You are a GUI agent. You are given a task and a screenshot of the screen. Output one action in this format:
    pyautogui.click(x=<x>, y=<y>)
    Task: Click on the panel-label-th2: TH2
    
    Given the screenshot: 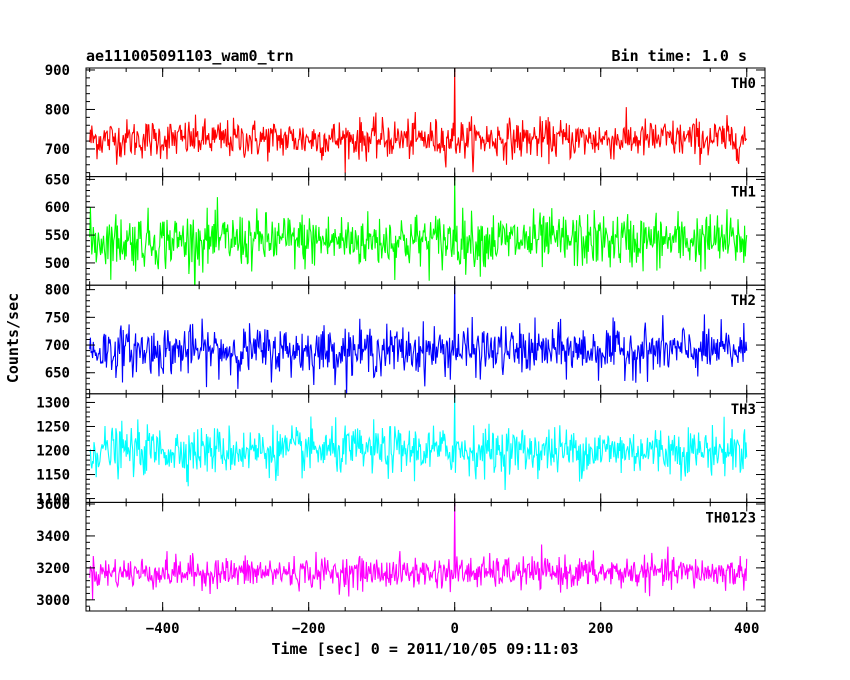 What is the action you would take?
    pyautogui.click(x=743, y=301)
    